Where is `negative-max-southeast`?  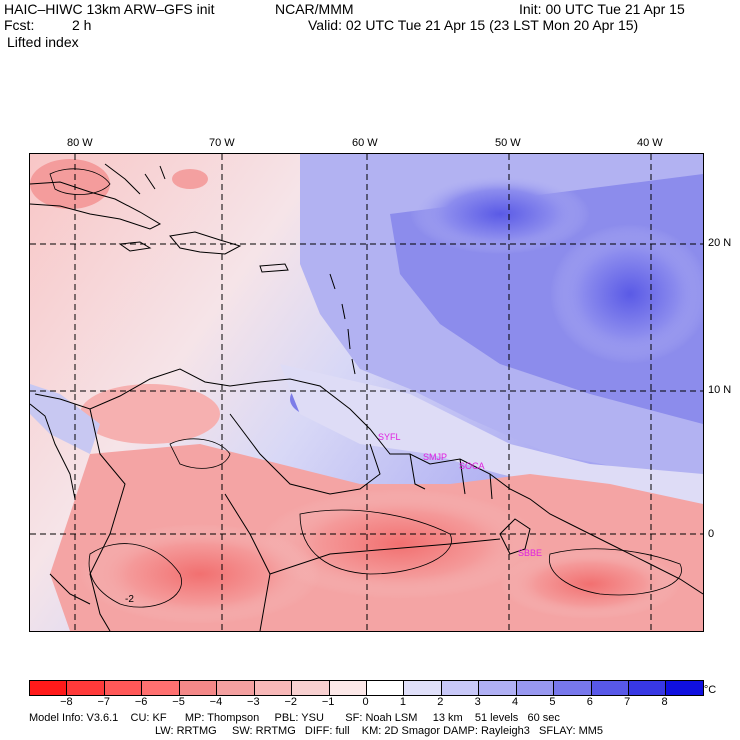
negative-max-southeast is located at coordinates (590, 584).